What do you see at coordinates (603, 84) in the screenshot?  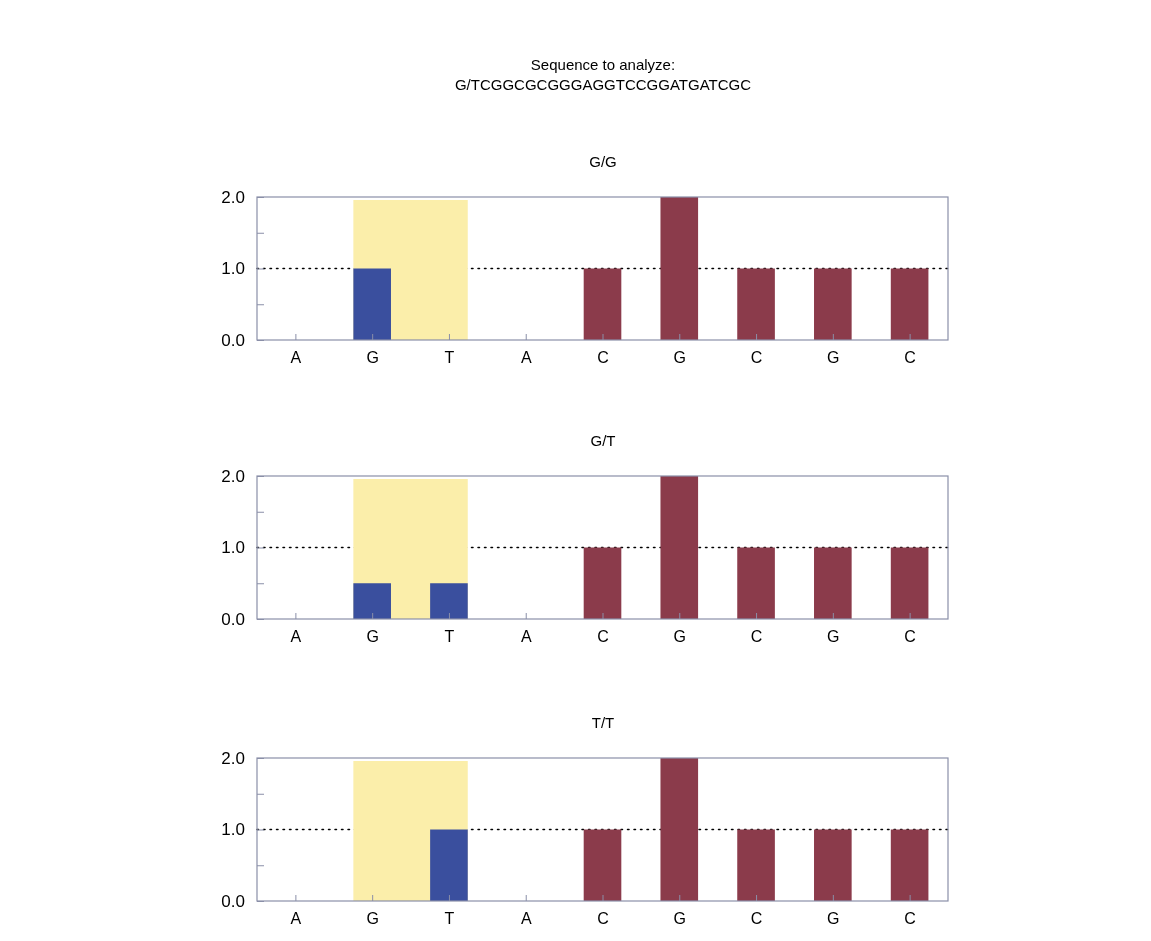 I see `text: G/TCGGCGCGGGAGGTCCGGATGATCGC` at bounding box center [603, 84].